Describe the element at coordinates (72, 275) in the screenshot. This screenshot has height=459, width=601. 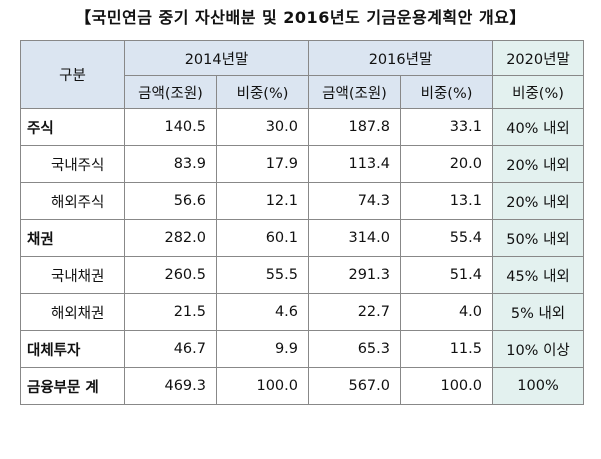
I see `row-label: 국내채권` at that location.